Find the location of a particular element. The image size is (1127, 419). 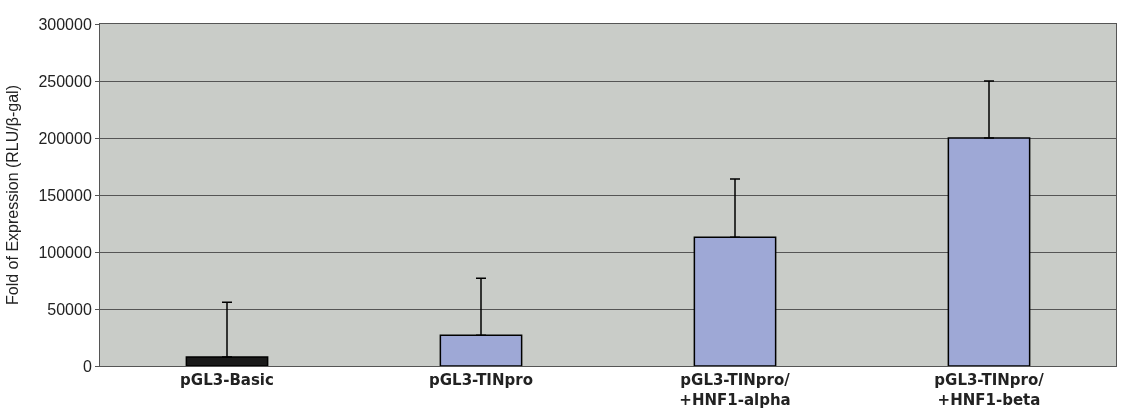

x-tick-label: pGL3-Basic is located at coordinates (227, 380).